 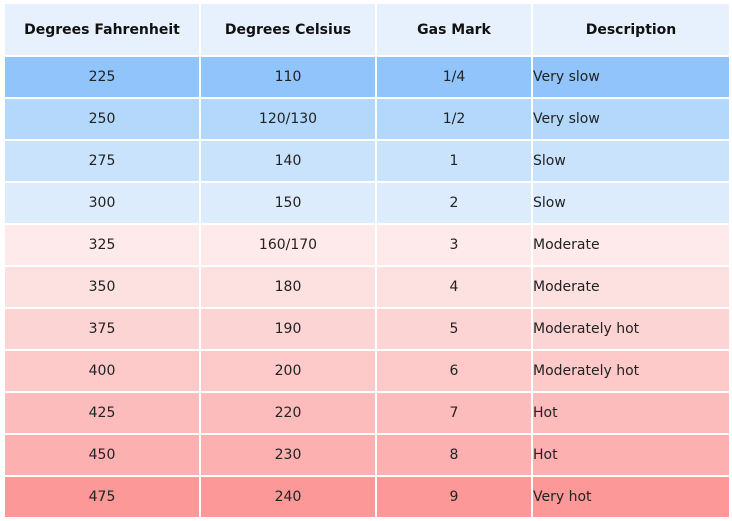 What do you see at coordinates (288, 413) in the screenshot?
I see `cell-celsius: 220` at bounding box center [288, 413].